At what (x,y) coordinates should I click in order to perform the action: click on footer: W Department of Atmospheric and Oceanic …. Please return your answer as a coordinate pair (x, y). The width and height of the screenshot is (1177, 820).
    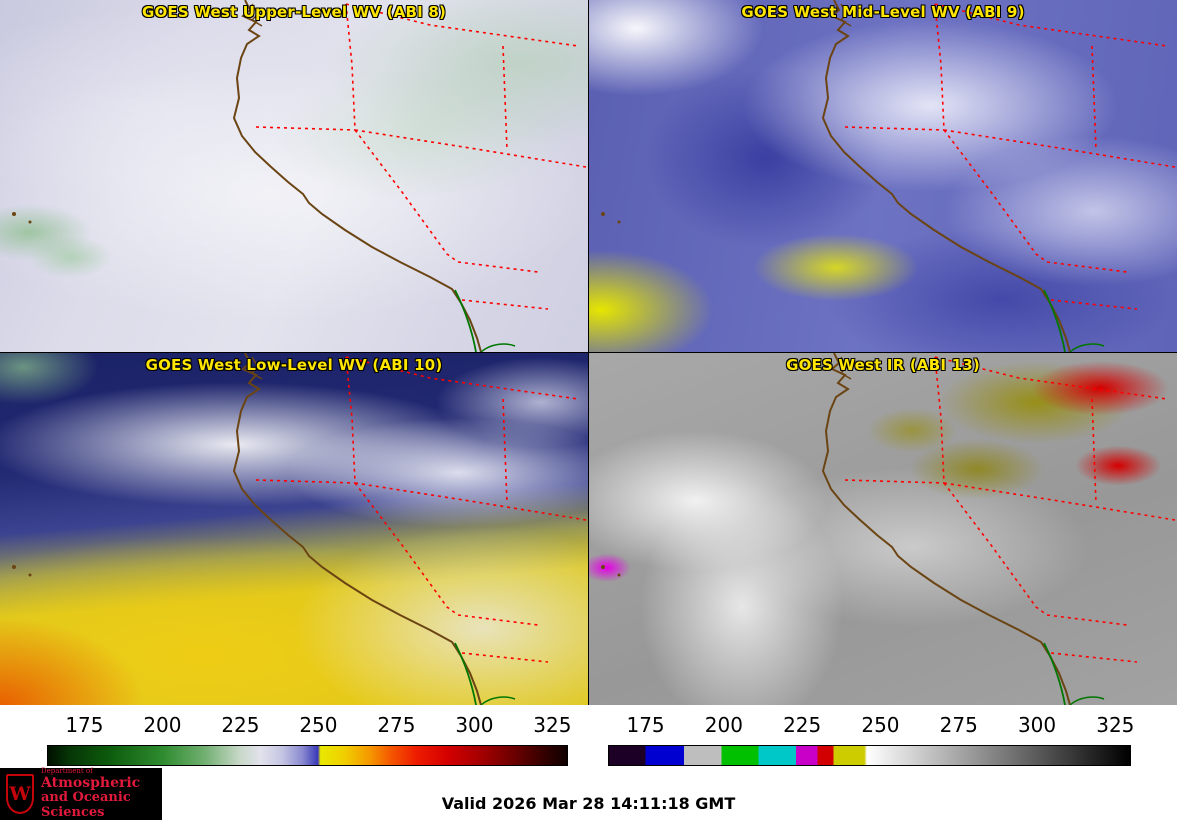
    Looking at the image, I should click on (588, 793).